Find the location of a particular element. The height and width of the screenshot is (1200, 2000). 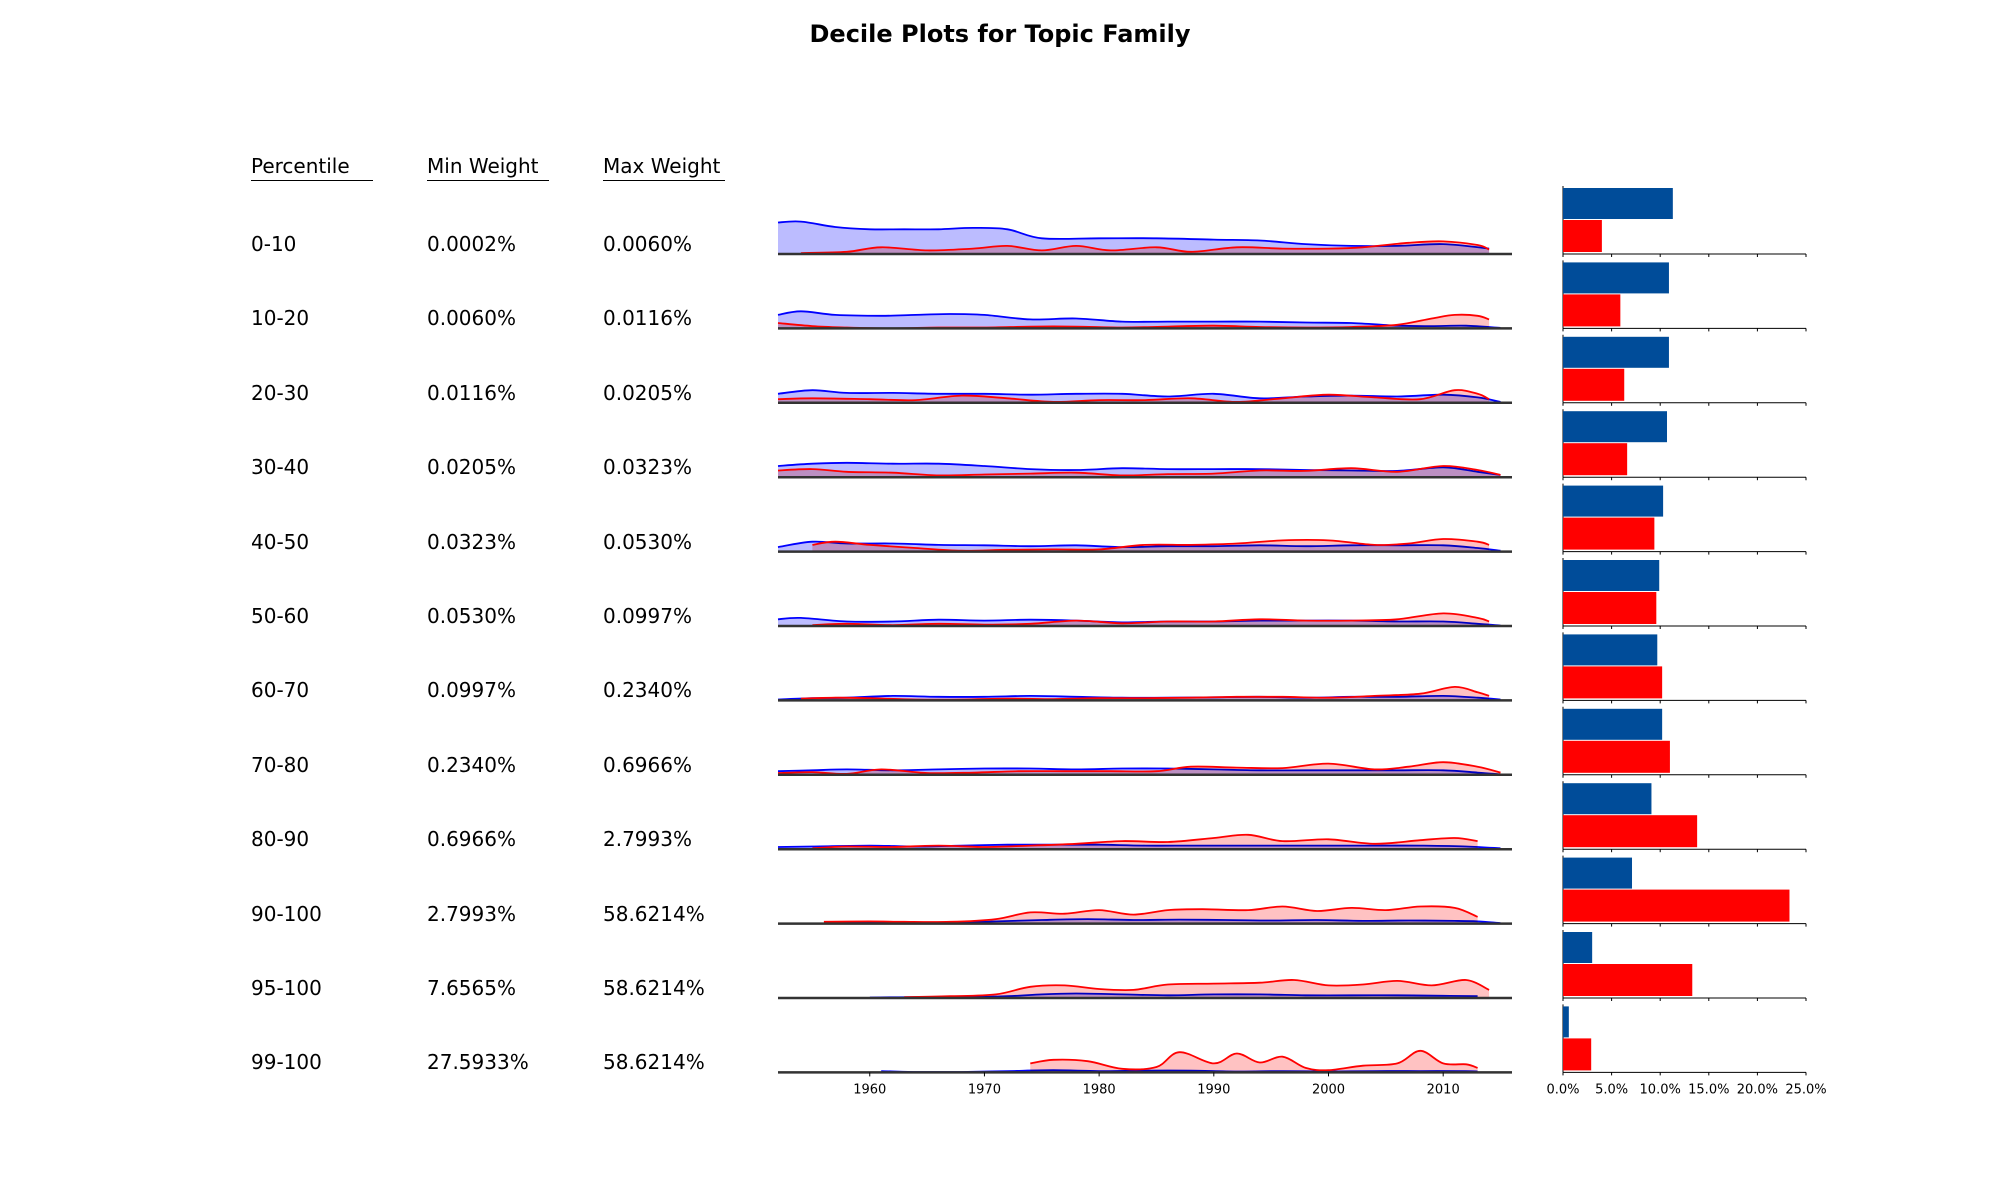

row-min-weight: 0.6966% is located at coordinates (471, 839).